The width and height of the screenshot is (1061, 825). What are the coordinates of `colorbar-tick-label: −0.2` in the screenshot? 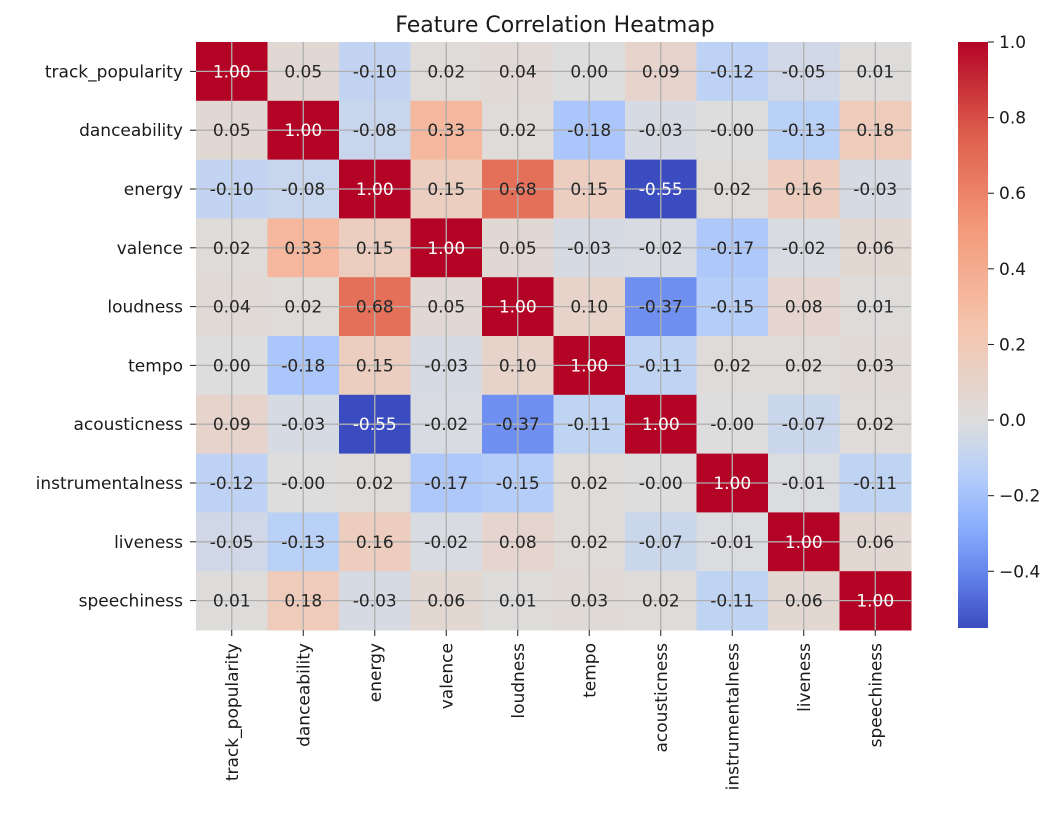 It's located at (1019, 497).